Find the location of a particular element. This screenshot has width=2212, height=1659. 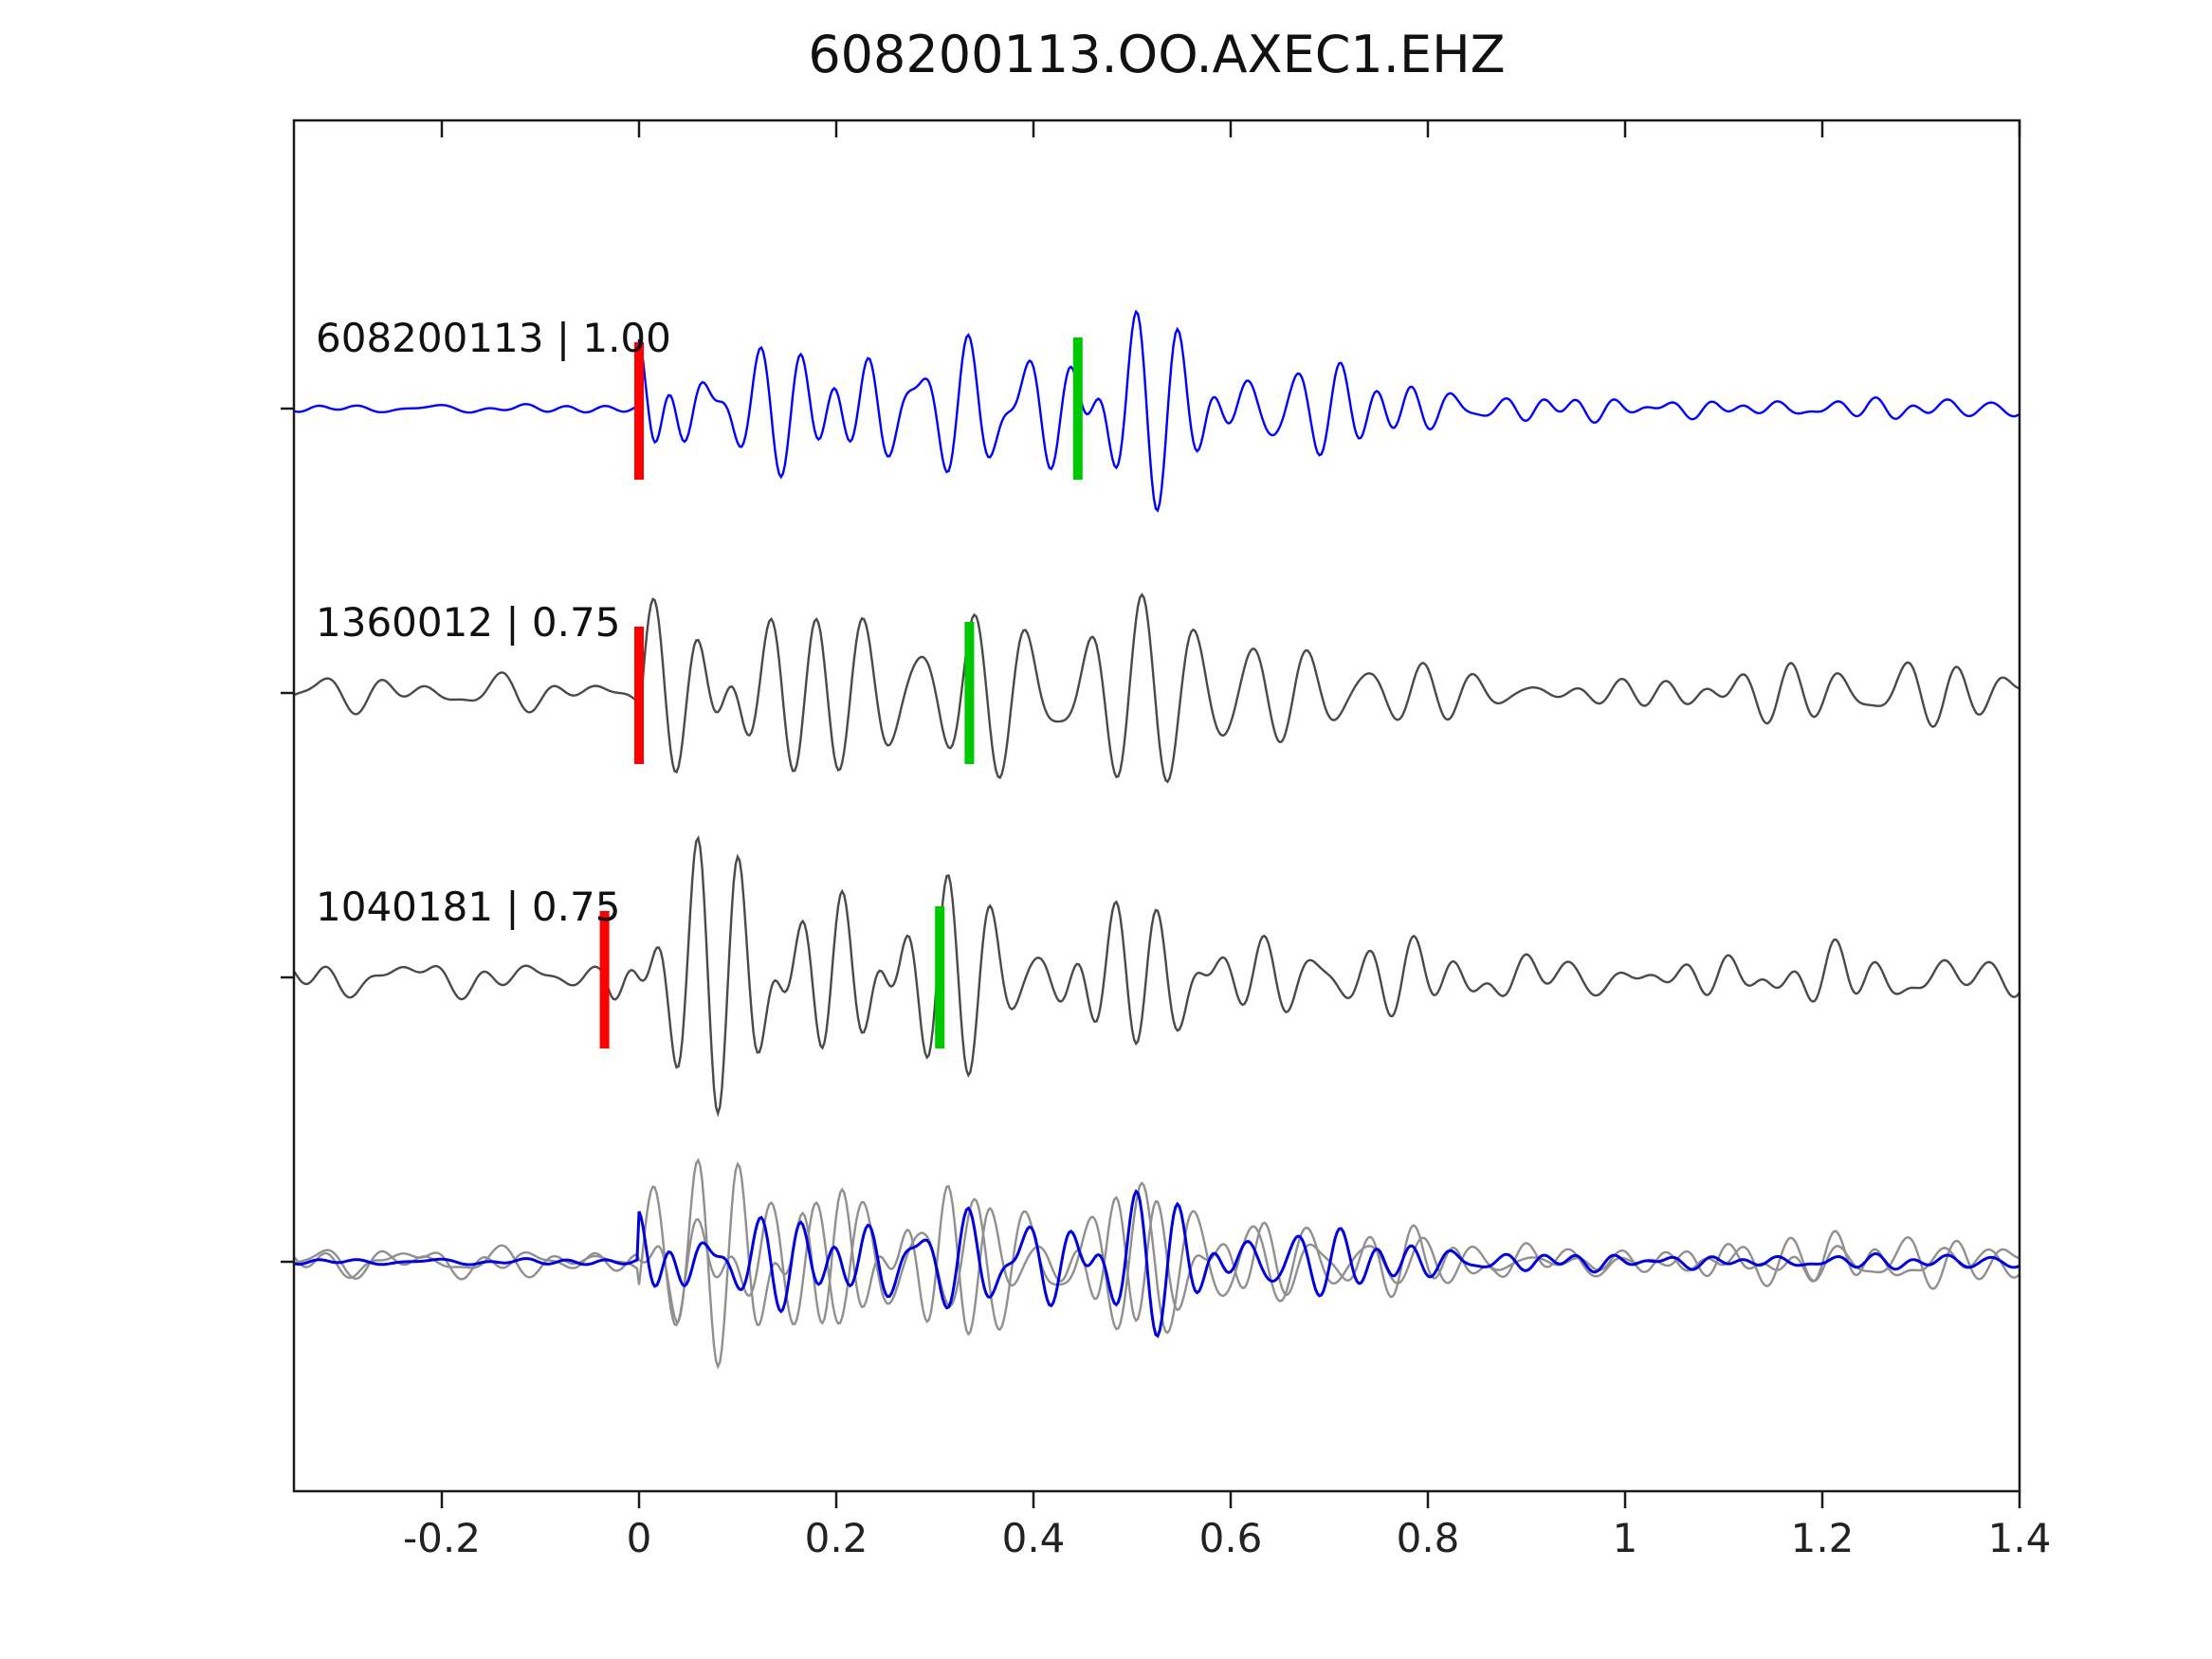

trace-2-waveform is located at coordinates (1157, 688).